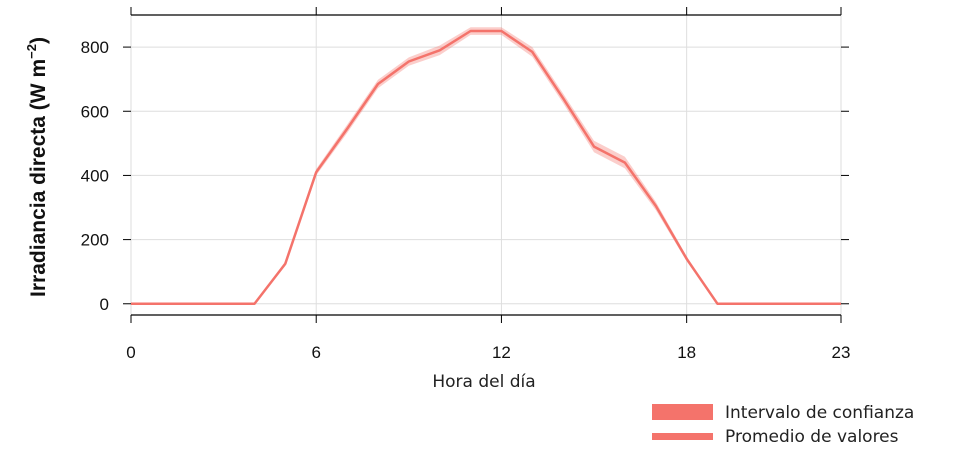 The width and height of the screenshot is (962, 450). Describe the element at coordinates (483, 382) in the screenshot. I see `x-axis-title: Hora del día` at that location.